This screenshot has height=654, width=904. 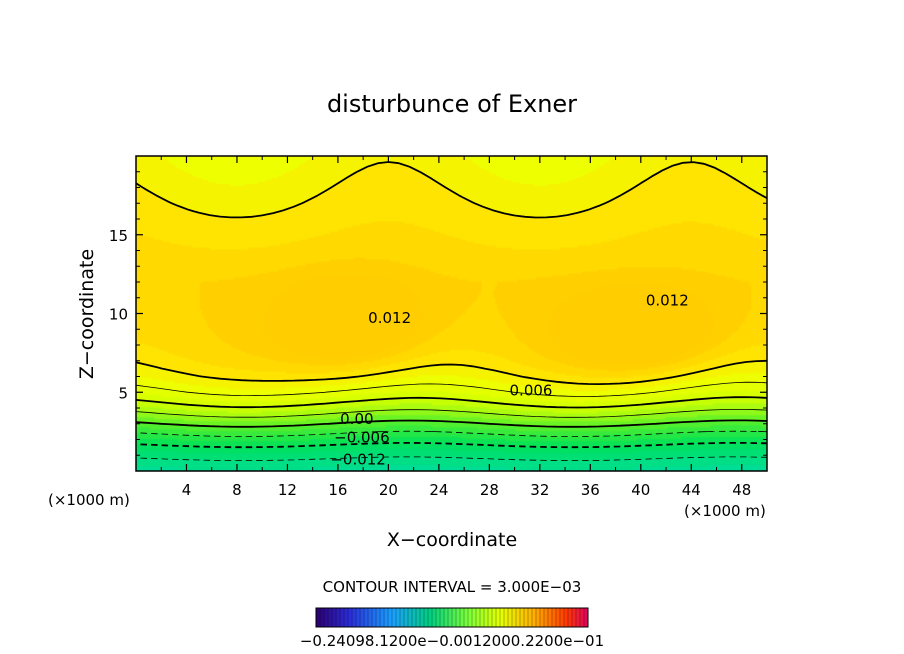 I want to click on contour-interval-text: CONTOUR INTERVAL = 3.000E−03, so click(x=452, y=587).